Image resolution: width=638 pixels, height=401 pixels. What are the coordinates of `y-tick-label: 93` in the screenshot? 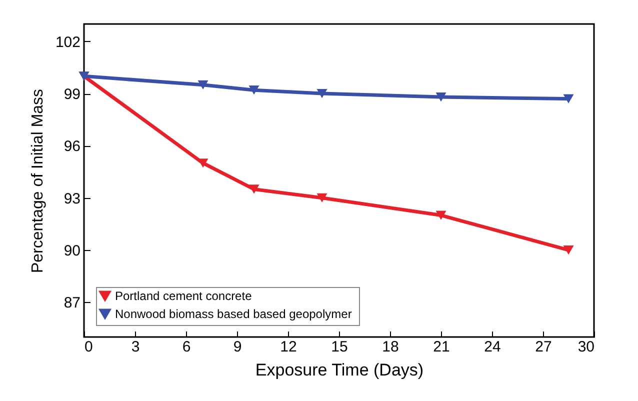 It's located at (72, 199).